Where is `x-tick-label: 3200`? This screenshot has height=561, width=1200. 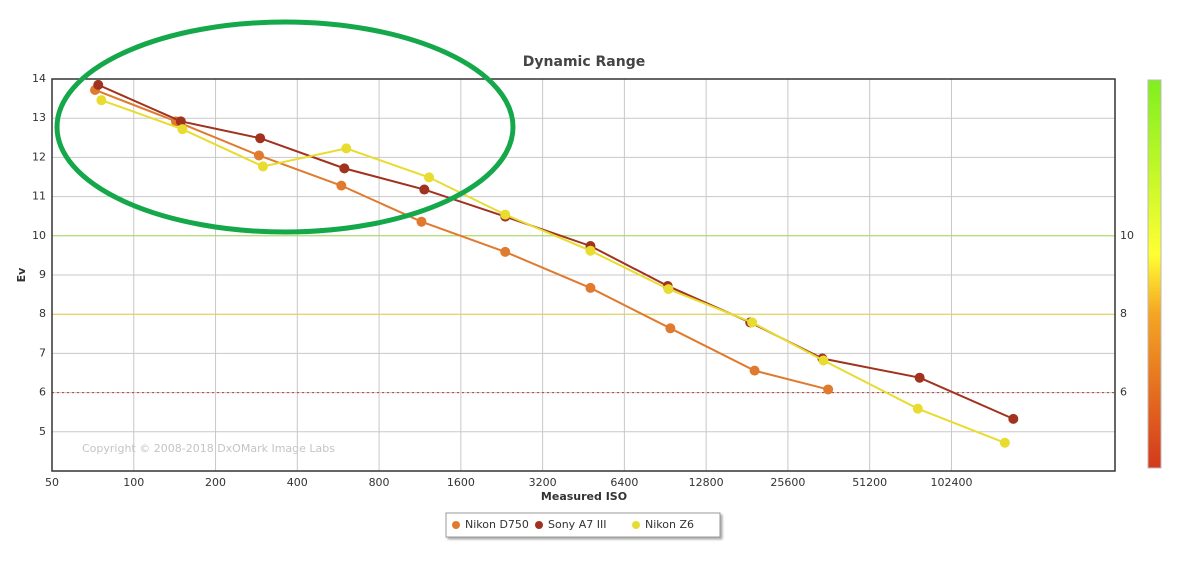 x-tick-label: 3200 is located at coordinates (543, 482).